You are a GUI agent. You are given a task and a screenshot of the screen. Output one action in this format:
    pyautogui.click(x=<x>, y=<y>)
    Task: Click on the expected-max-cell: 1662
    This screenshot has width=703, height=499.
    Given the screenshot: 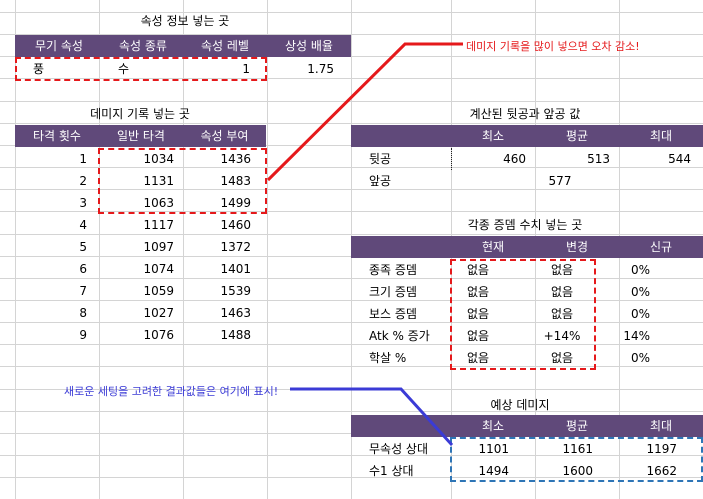 What is the action you would take?
    pyautogui.click(x=661, y=471)
    